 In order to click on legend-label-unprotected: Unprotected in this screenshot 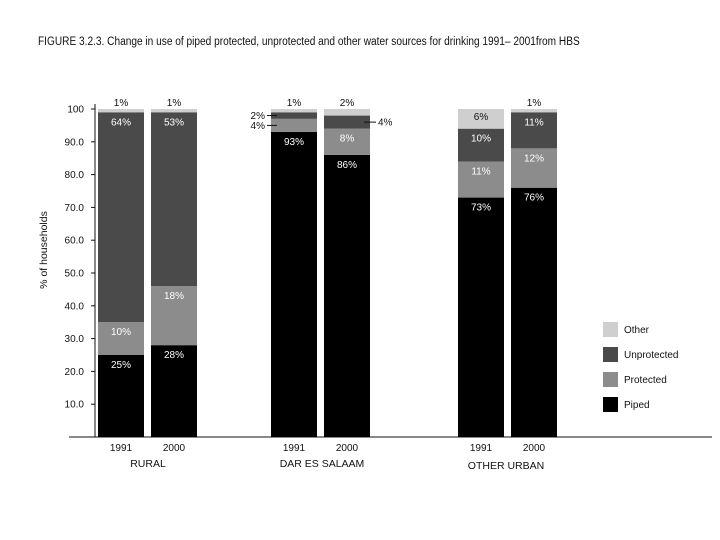, I will do `click(651, 355)`.